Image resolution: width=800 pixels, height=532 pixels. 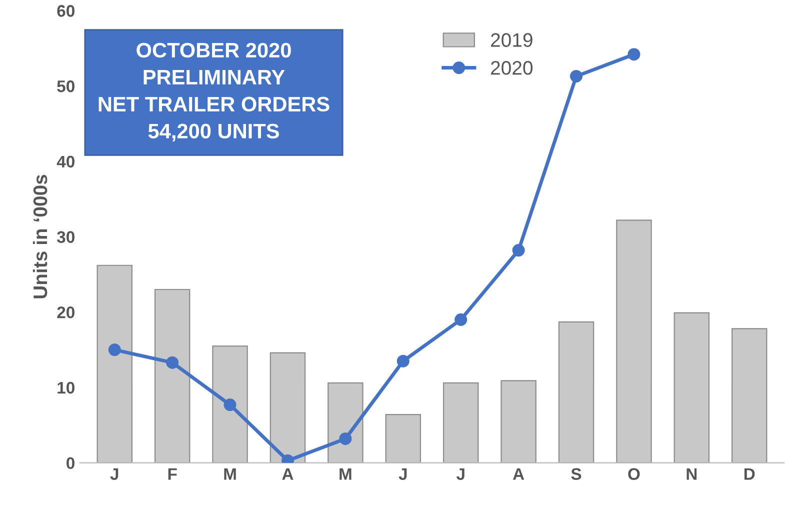 What do you see at coordinates (65, 11) in the screenshot?
I see `y-tick-label: 60` at bounding box center [65, 11].